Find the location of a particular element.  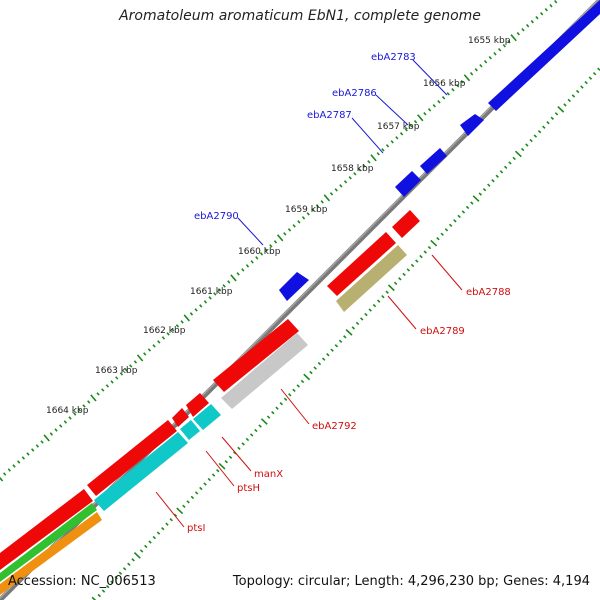

gene-ebA2789-arrow is located at coordinates (371, 278).